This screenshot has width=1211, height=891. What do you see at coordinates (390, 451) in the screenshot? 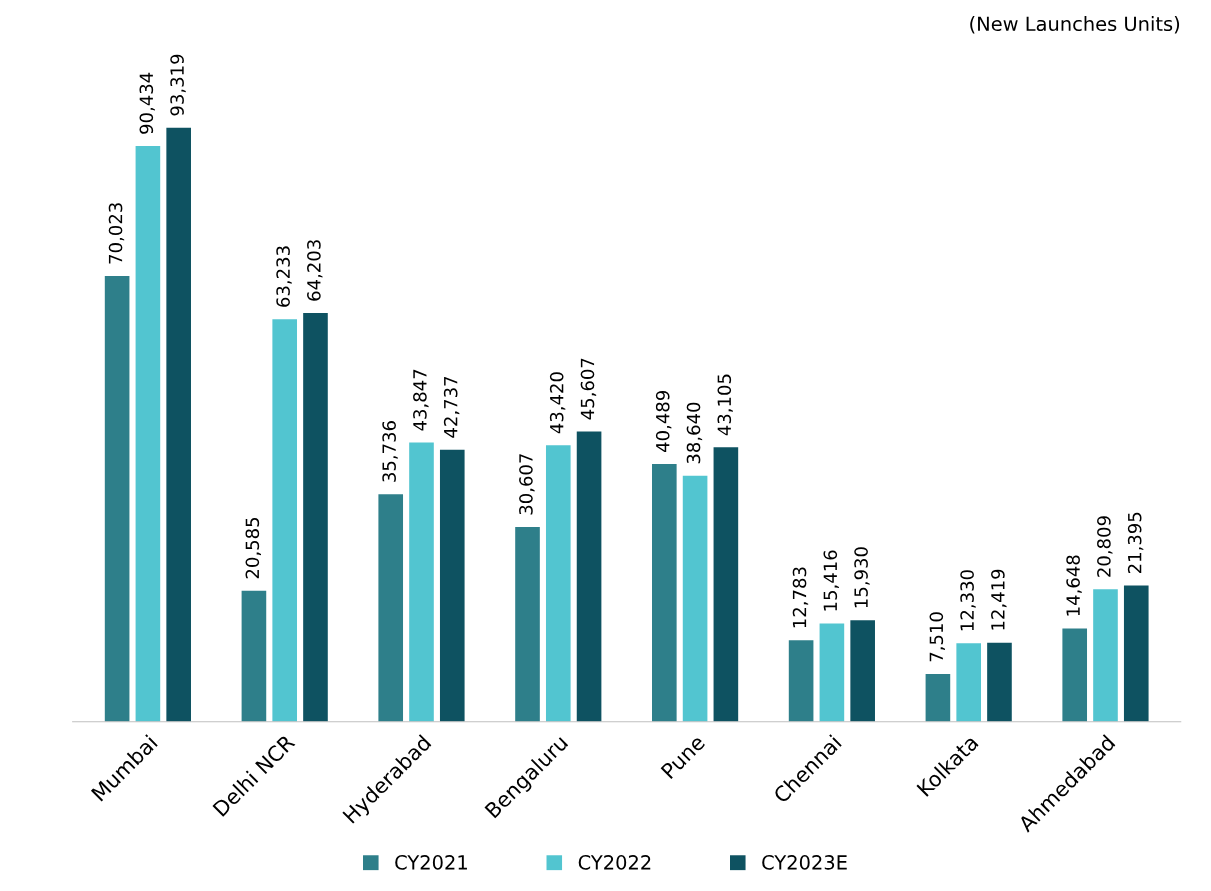
I see `data-label: 35,736` at bounding box center [390, 451].